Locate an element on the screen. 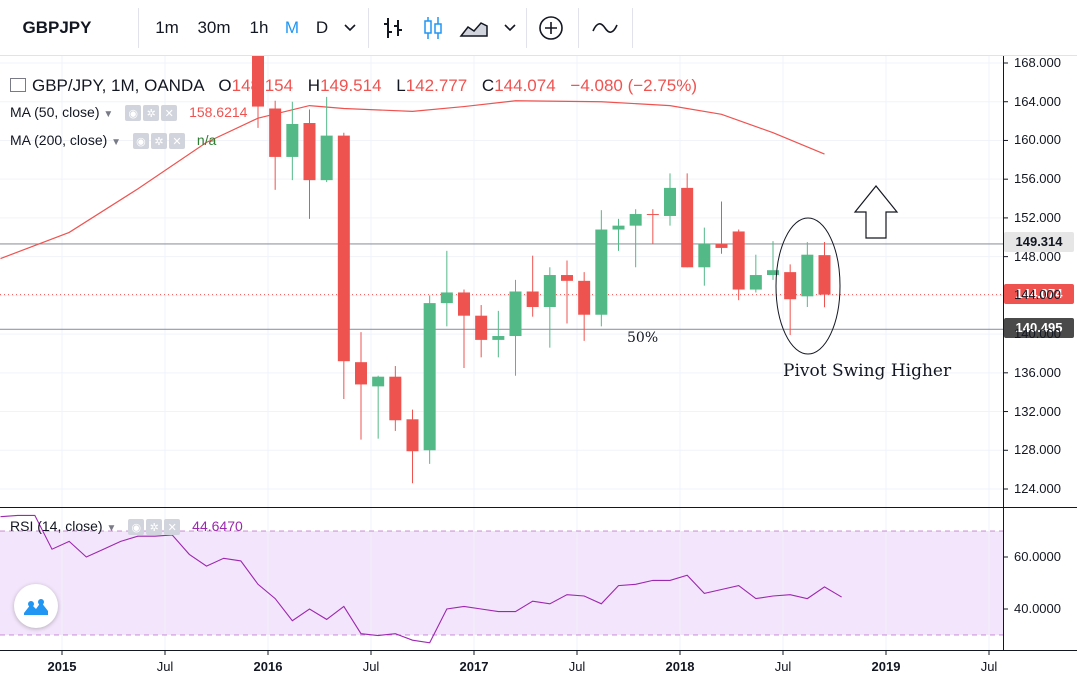 The image size is (1077, 686). legend-symbol-icon is located at coordinates (18, 85).